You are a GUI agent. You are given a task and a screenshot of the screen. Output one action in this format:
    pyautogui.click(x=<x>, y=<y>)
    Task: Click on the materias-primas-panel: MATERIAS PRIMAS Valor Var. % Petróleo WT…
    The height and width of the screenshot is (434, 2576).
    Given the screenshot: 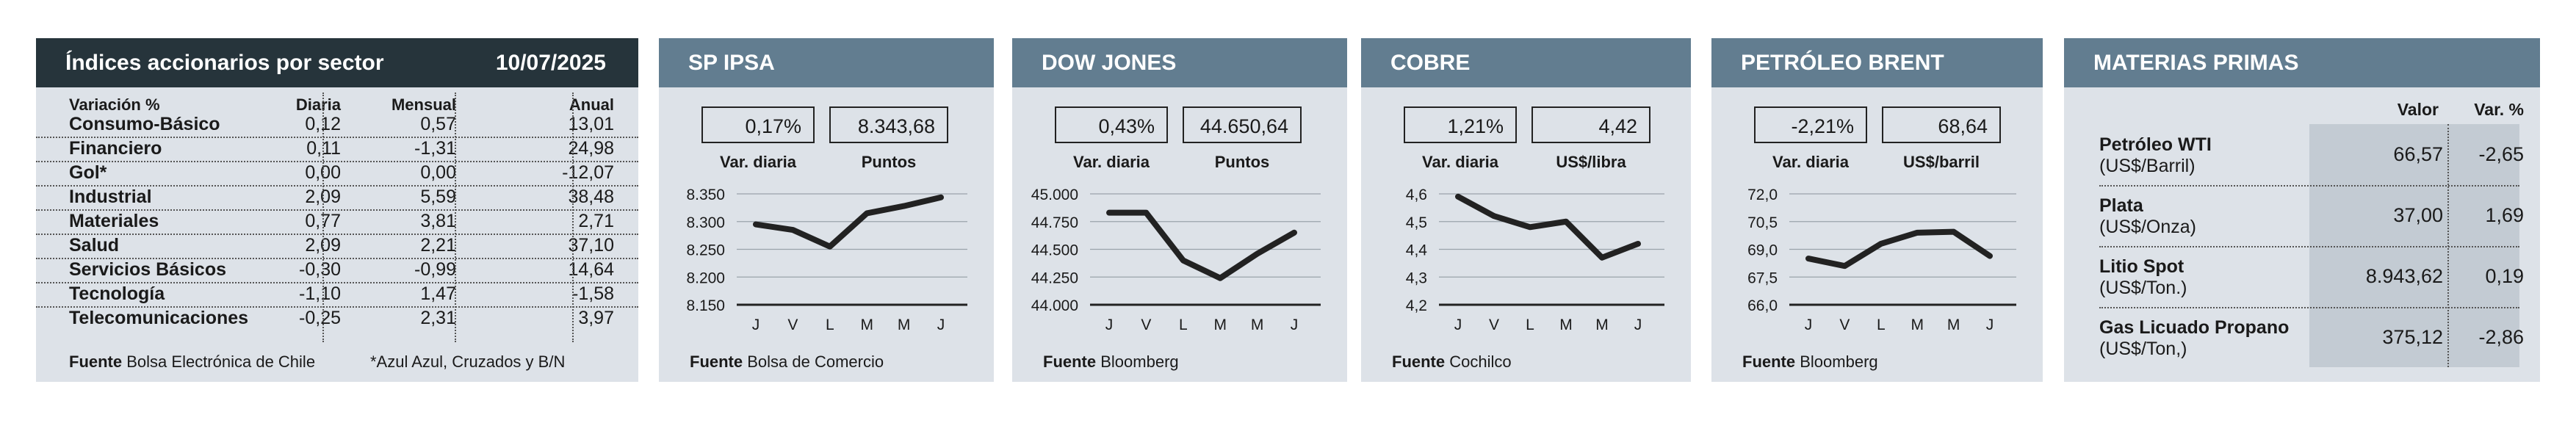 What is the action you would take?
    pyautogui.click(x=2302, y=210)
    